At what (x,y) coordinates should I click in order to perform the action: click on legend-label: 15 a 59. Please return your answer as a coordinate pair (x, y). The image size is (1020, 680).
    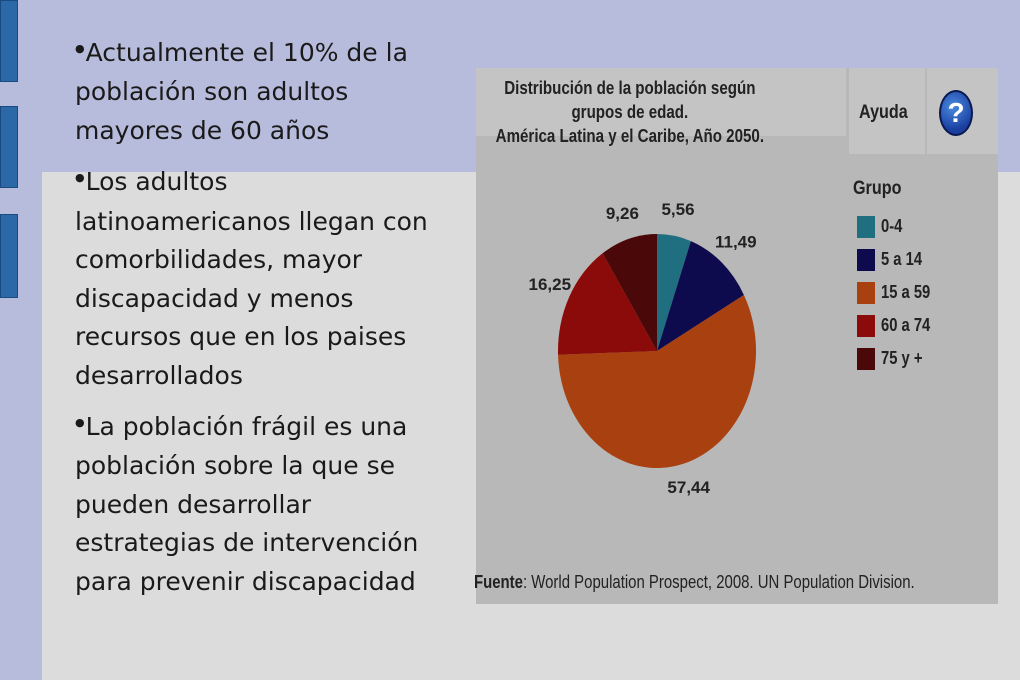
    Looking at the image, I should click on (906, 292).